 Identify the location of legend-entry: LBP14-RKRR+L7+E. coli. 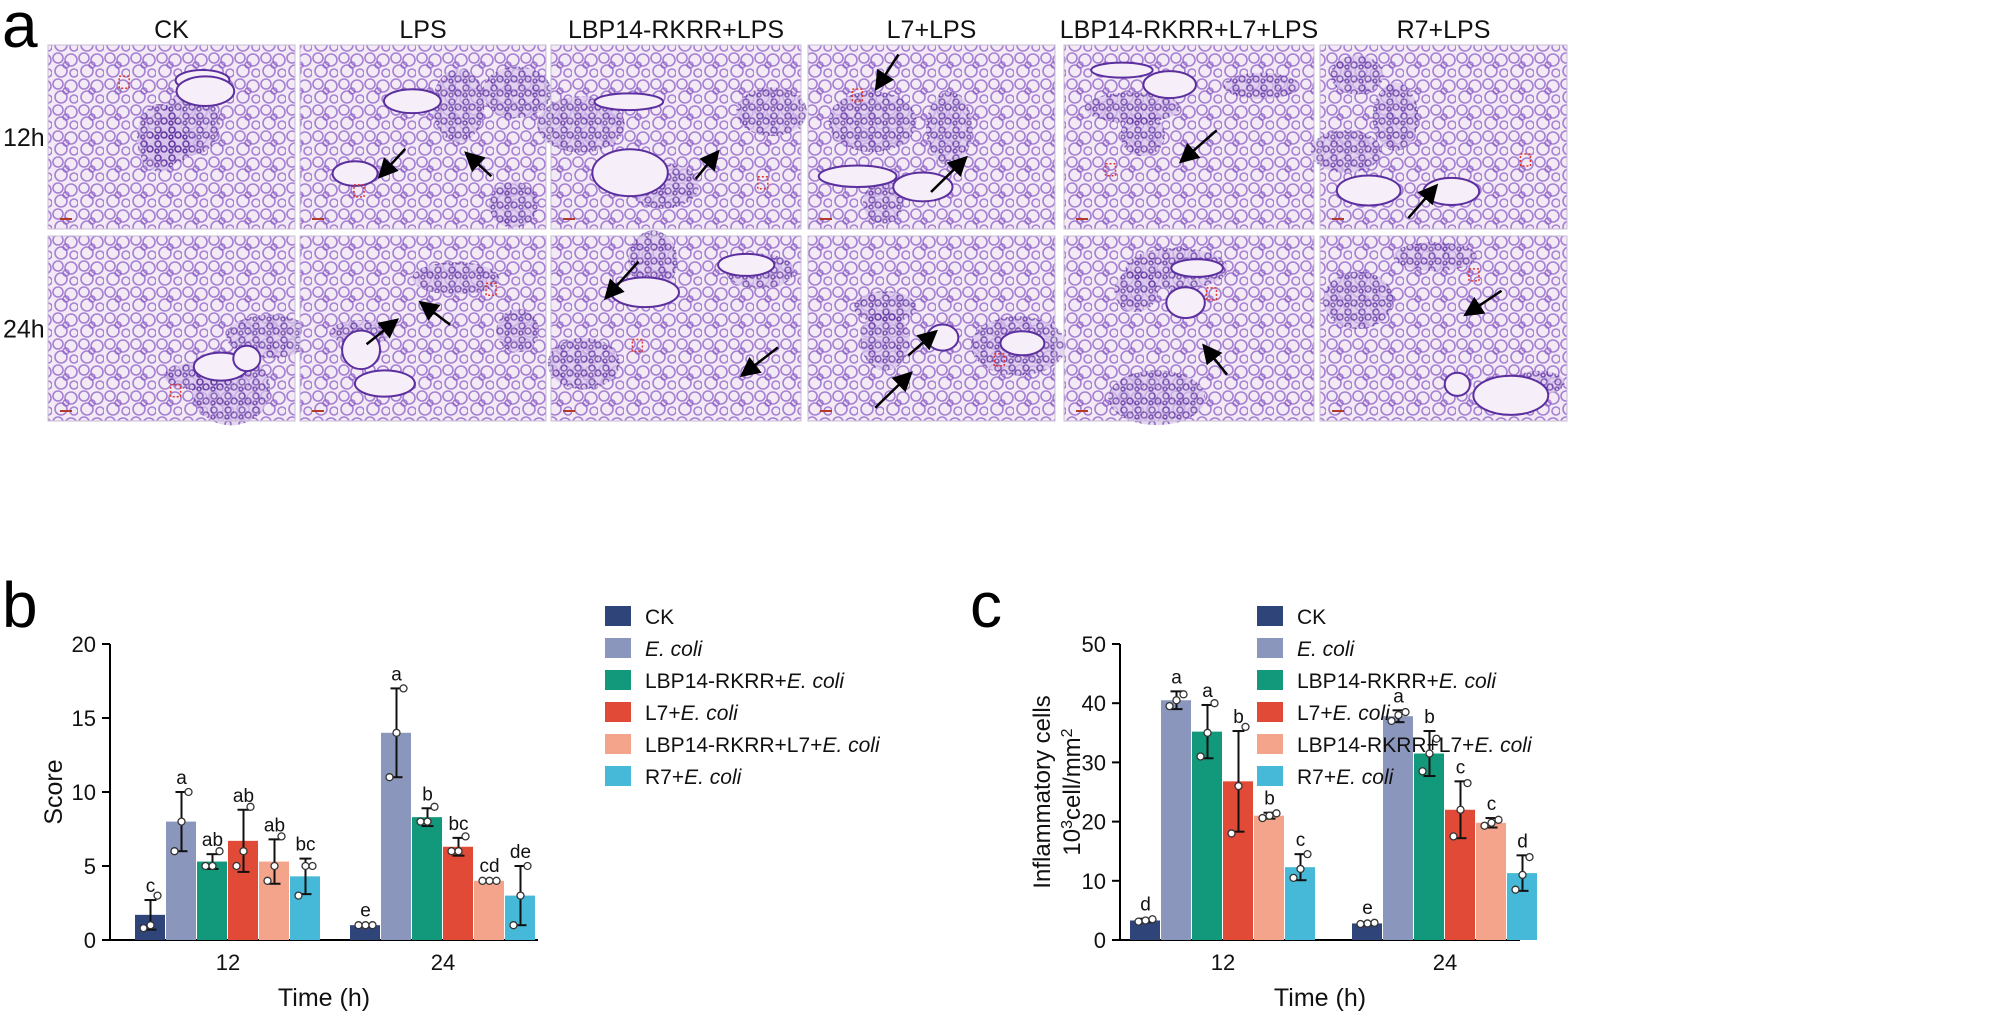
(1415, 745).